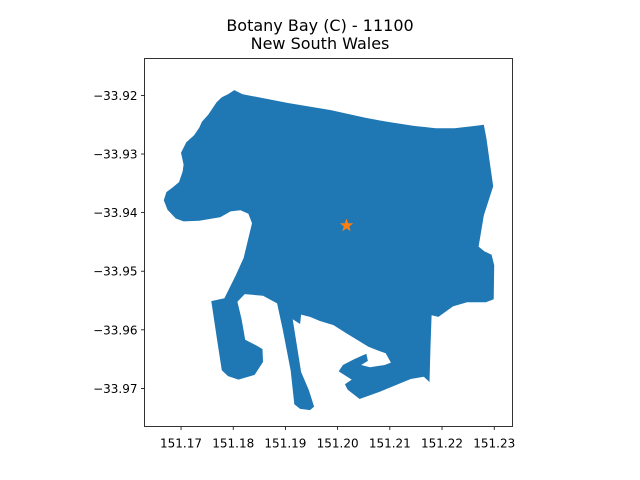 The image size is (640, 480). Describe the element at coordinates (285, 444) in the screenshot. I see `x-tick-label: 151.19` at that location.